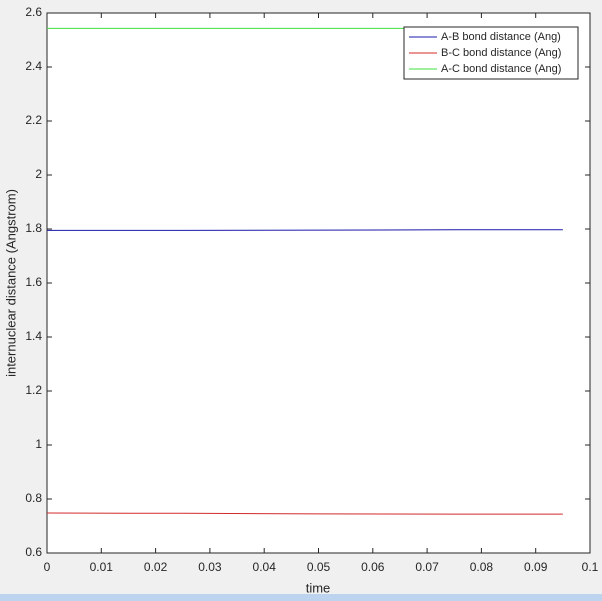 The height and width of the screenshot is (601, 602). What do you see at coordinates (33, 336) in the screenshot?
I see `y-tick-label: 1.4` at bounding box center [33, 336].